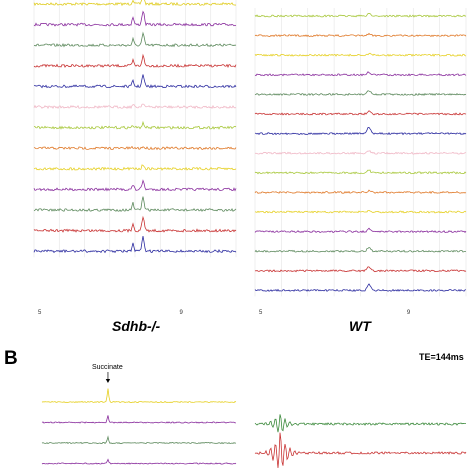  What do you see at coordinates (441, 357) in the screenshot?
I see `te-label: TE=144ms` at bounding box center [441, 357].